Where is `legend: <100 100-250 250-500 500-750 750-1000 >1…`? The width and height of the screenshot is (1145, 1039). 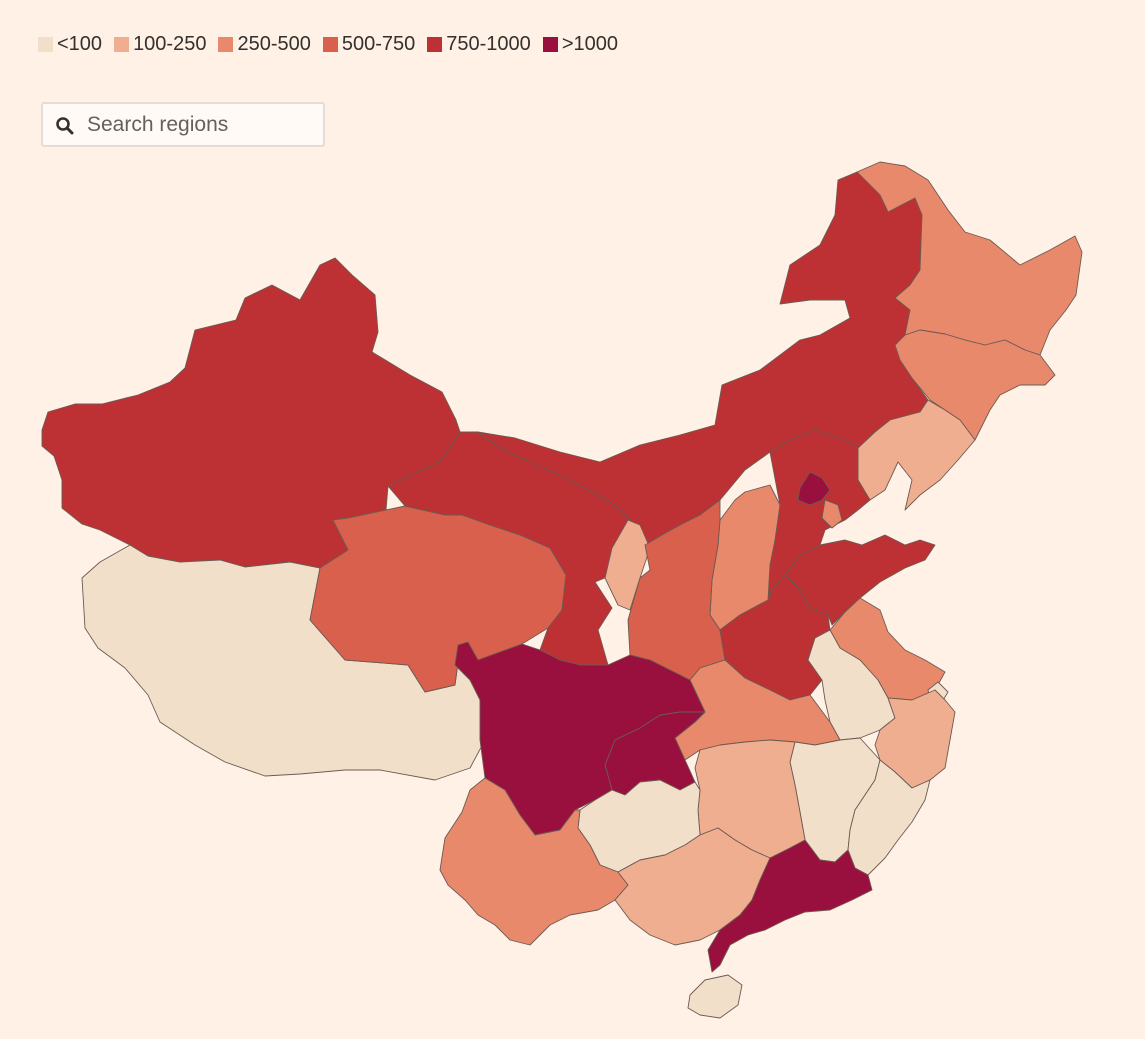
legend: <100 100-250 250-500 500-750 750-1000 >1… is located at coordinates (328, 44).